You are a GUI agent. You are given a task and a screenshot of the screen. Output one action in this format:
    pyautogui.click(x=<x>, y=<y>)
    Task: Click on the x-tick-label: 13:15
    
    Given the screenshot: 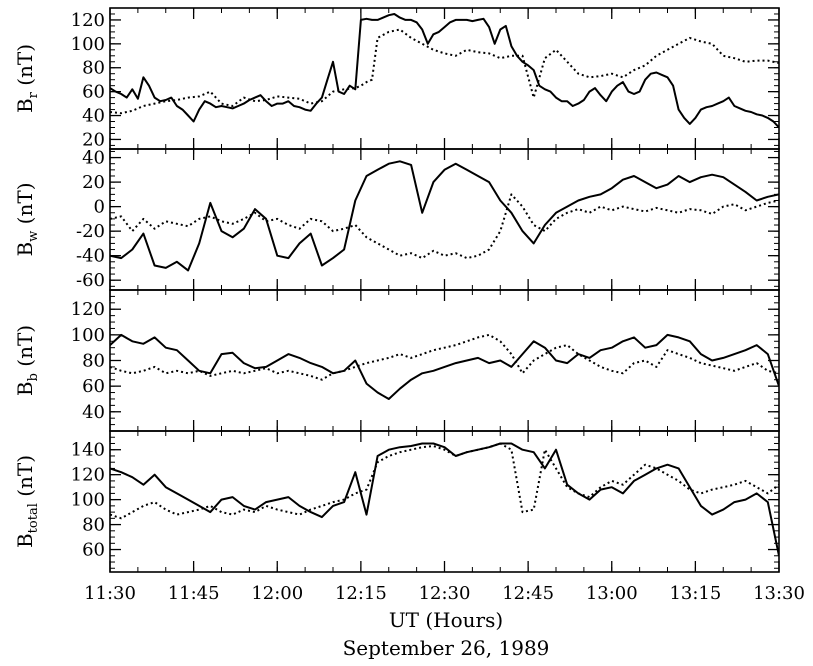 What is the action you would take?
    pyautogui.click(x=695, y=593)
    